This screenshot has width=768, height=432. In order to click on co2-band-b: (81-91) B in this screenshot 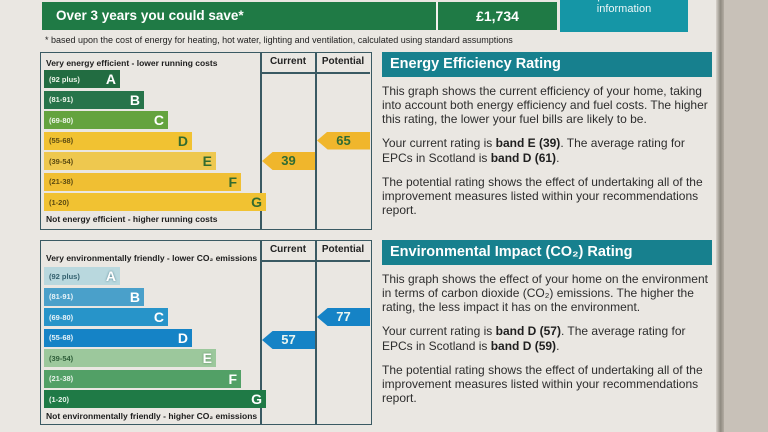, I will do `click(94, 296)`.